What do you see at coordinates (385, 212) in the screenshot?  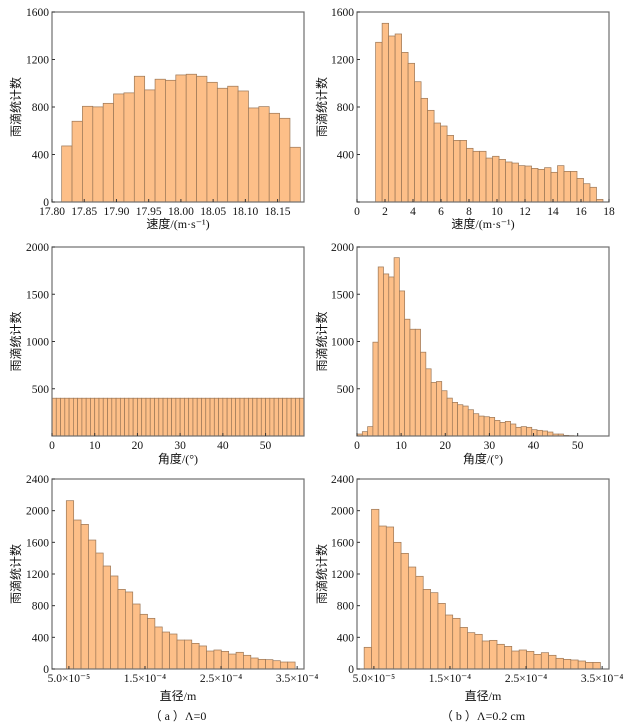 I see `x-tick-label: 2` at bounding box center [385, 212].